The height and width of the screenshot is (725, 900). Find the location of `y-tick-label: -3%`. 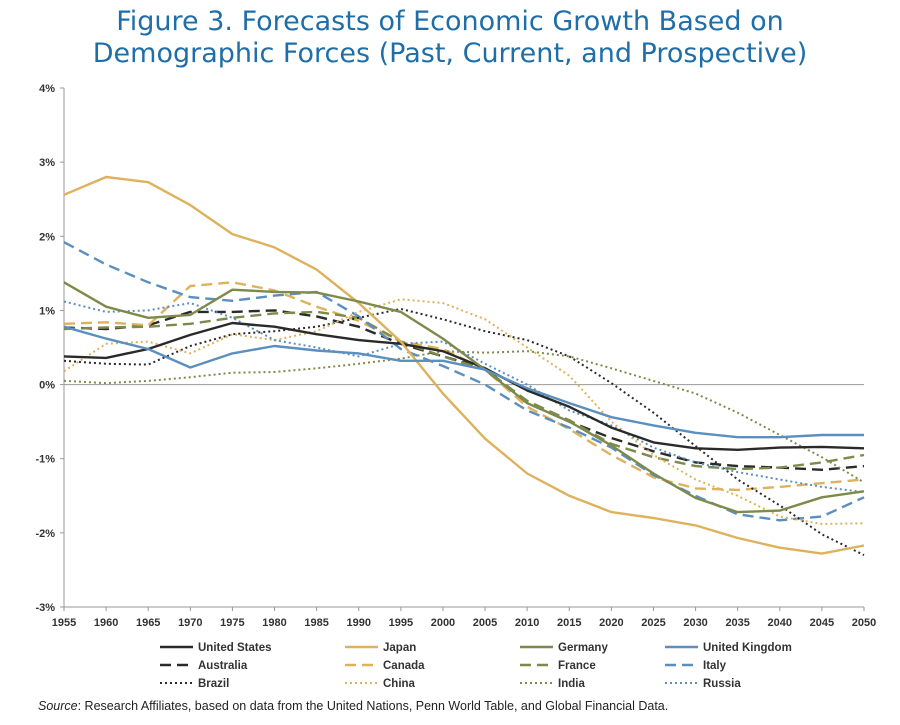

y-tick-label: -3% is located at coordinates (45, 608).